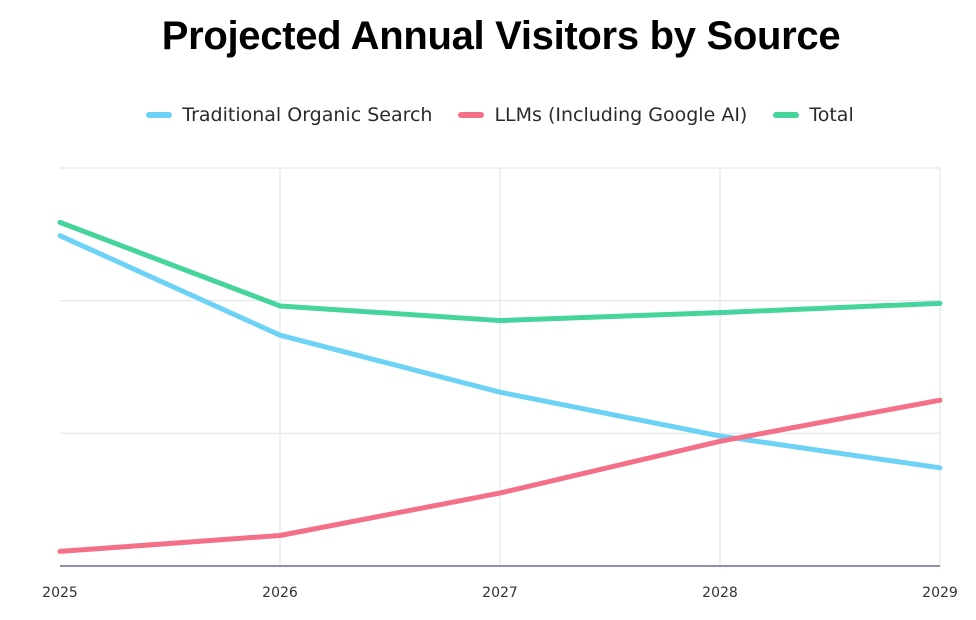 Image resolution: width=976 pixels, height=620 pixels. What do you see at coordinates (831, 115) in the screenshot?
I see `legend-label-total: Total` at bounding box center [831, 115].